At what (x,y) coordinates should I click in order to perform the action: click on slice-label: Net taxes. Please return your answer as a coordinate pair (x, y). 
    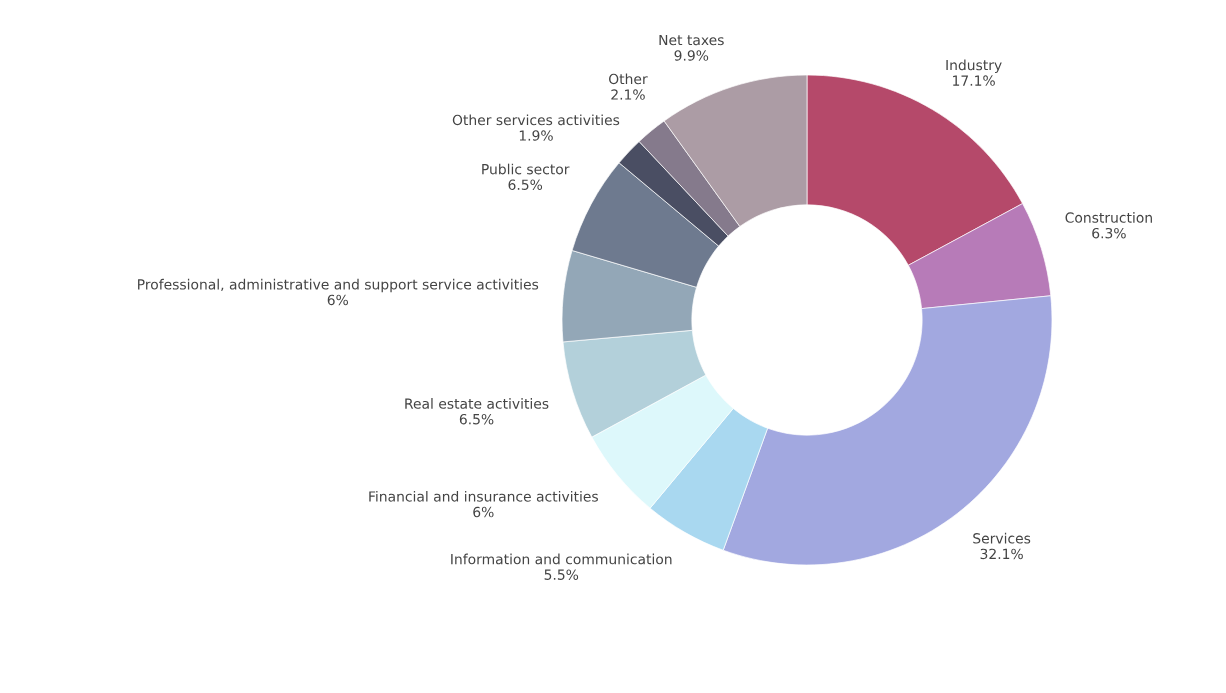
    Looking at the image, I should click on (691, 40).